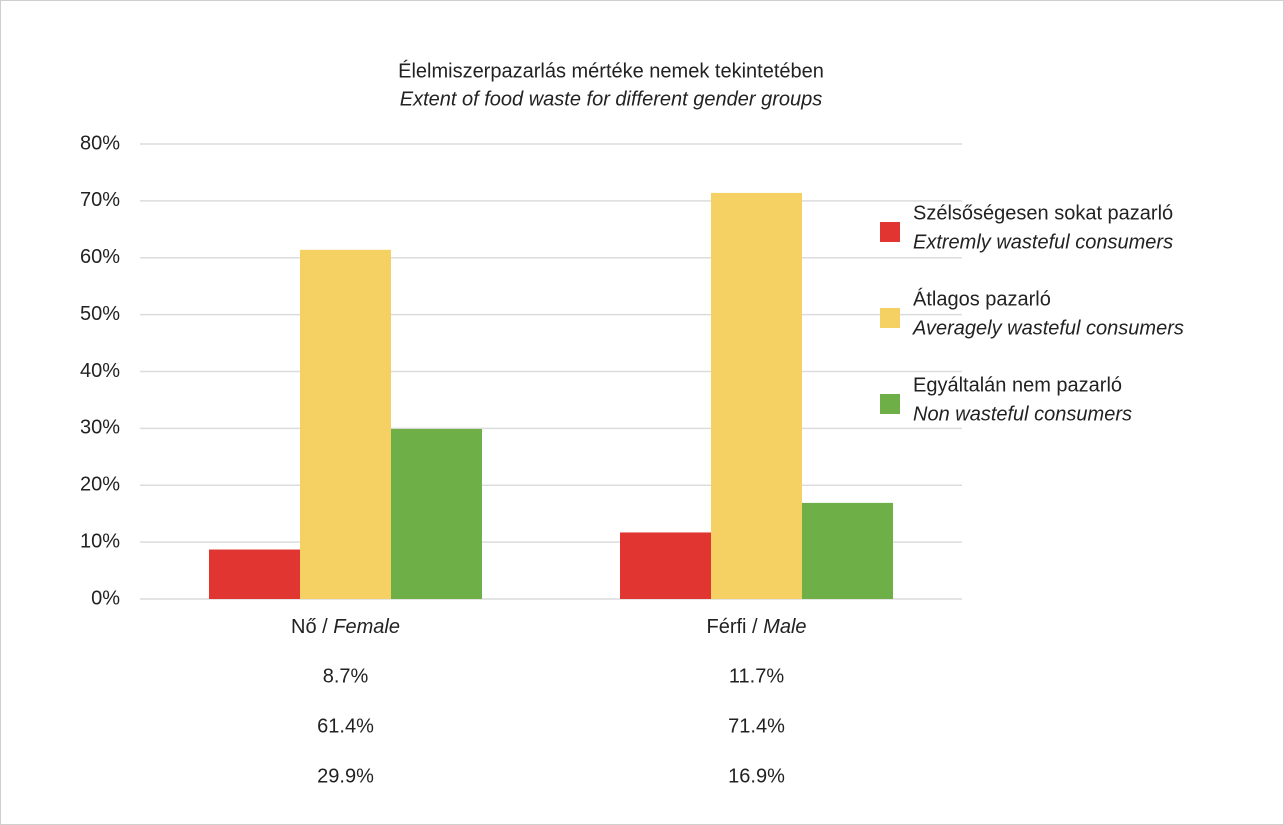  What do you see at coordinates (1043, 242) in the screenshot?
I see `legend-sublabel: Extremly wasteful consumers` at bounding box center [1043, 242].